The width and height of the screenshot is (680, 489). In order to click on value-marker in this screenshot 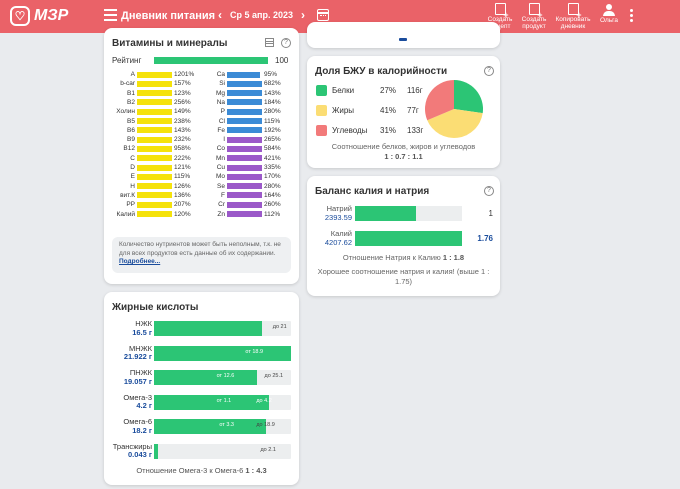, I will do `click(403, 39)`.